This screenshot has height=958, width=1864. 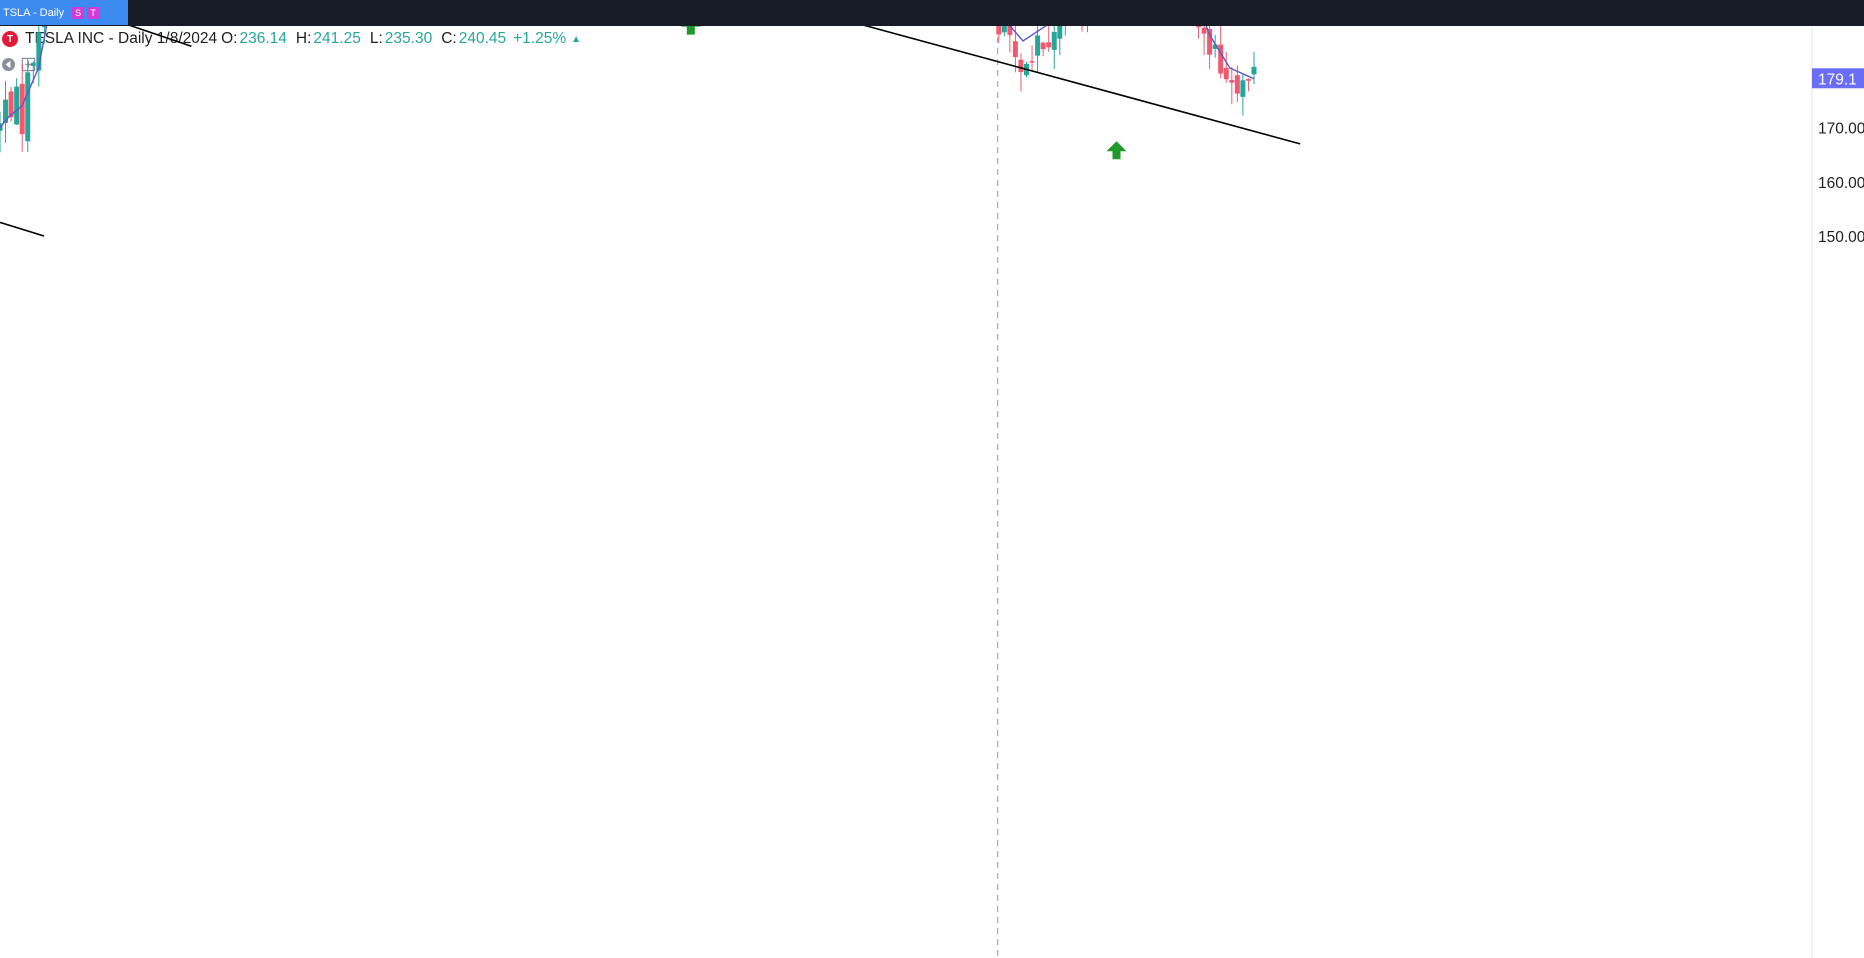 I want to click on tab-label: TSLA - Daily, so click(x=34, y=12).